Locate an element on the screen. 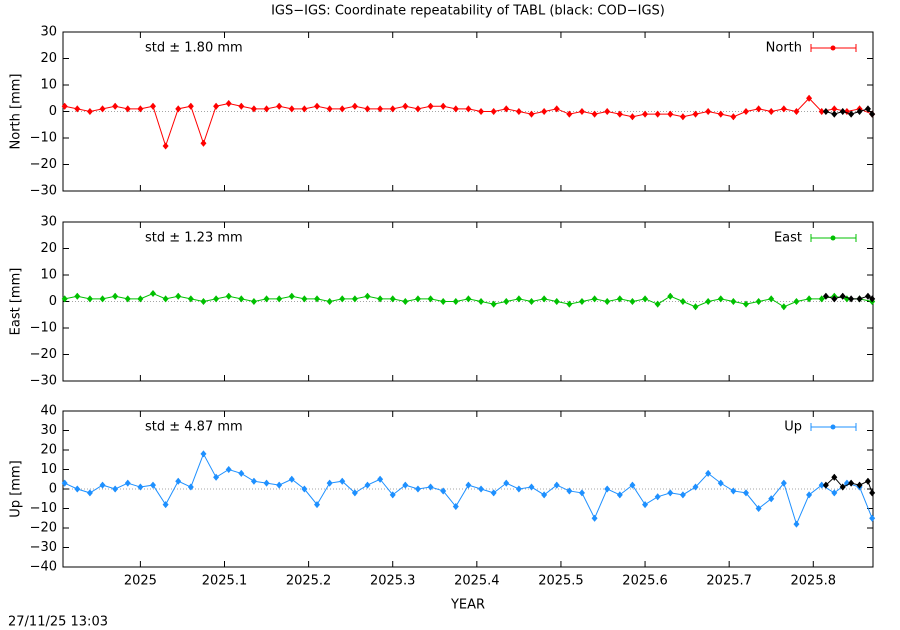 The height and width of the screenshot is (630, 900). x-tick-label: 2025.3 is located at coordinates (393, 581).